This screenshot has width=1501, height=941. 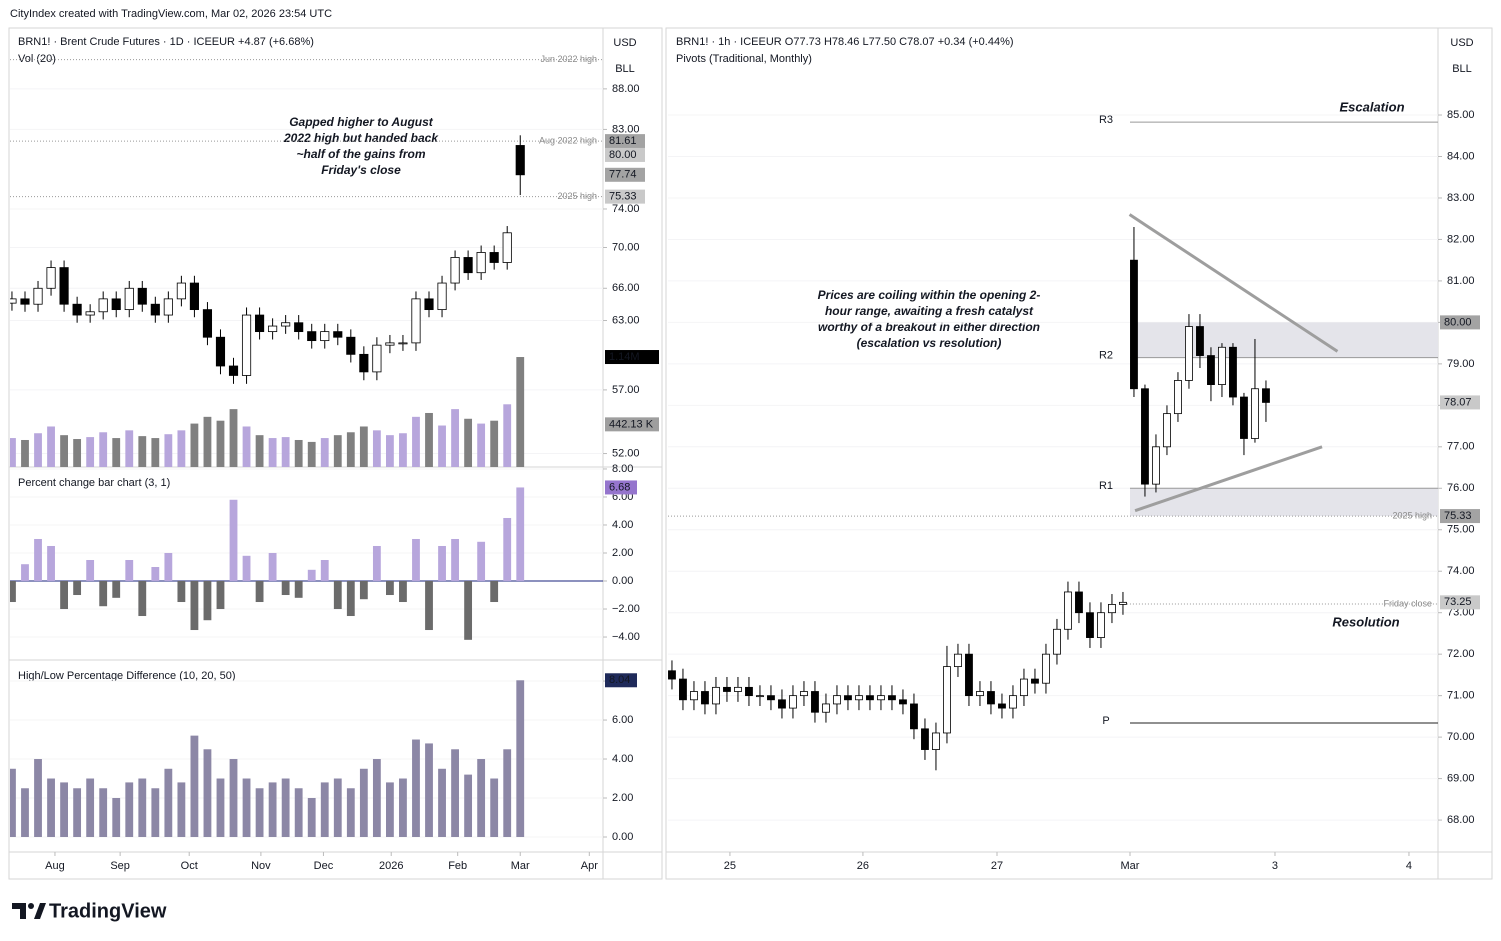 I want to click on level-label: 2025 high, so click(x=577, y=196).